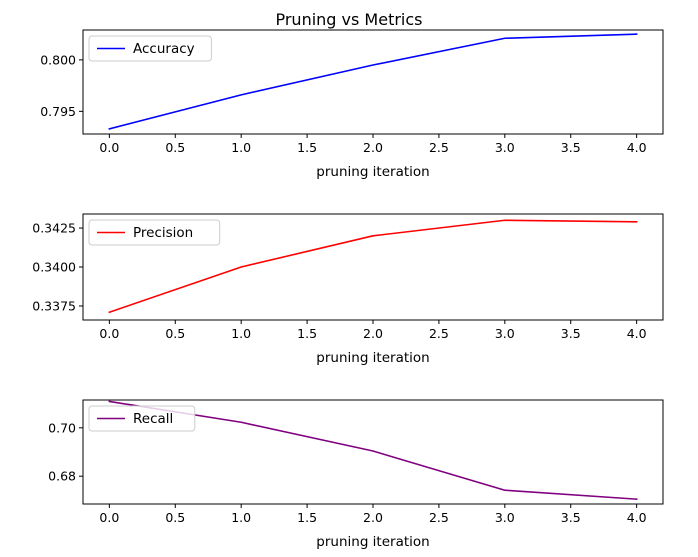  I want to click on legend-label: Recall, so click(153, 419).